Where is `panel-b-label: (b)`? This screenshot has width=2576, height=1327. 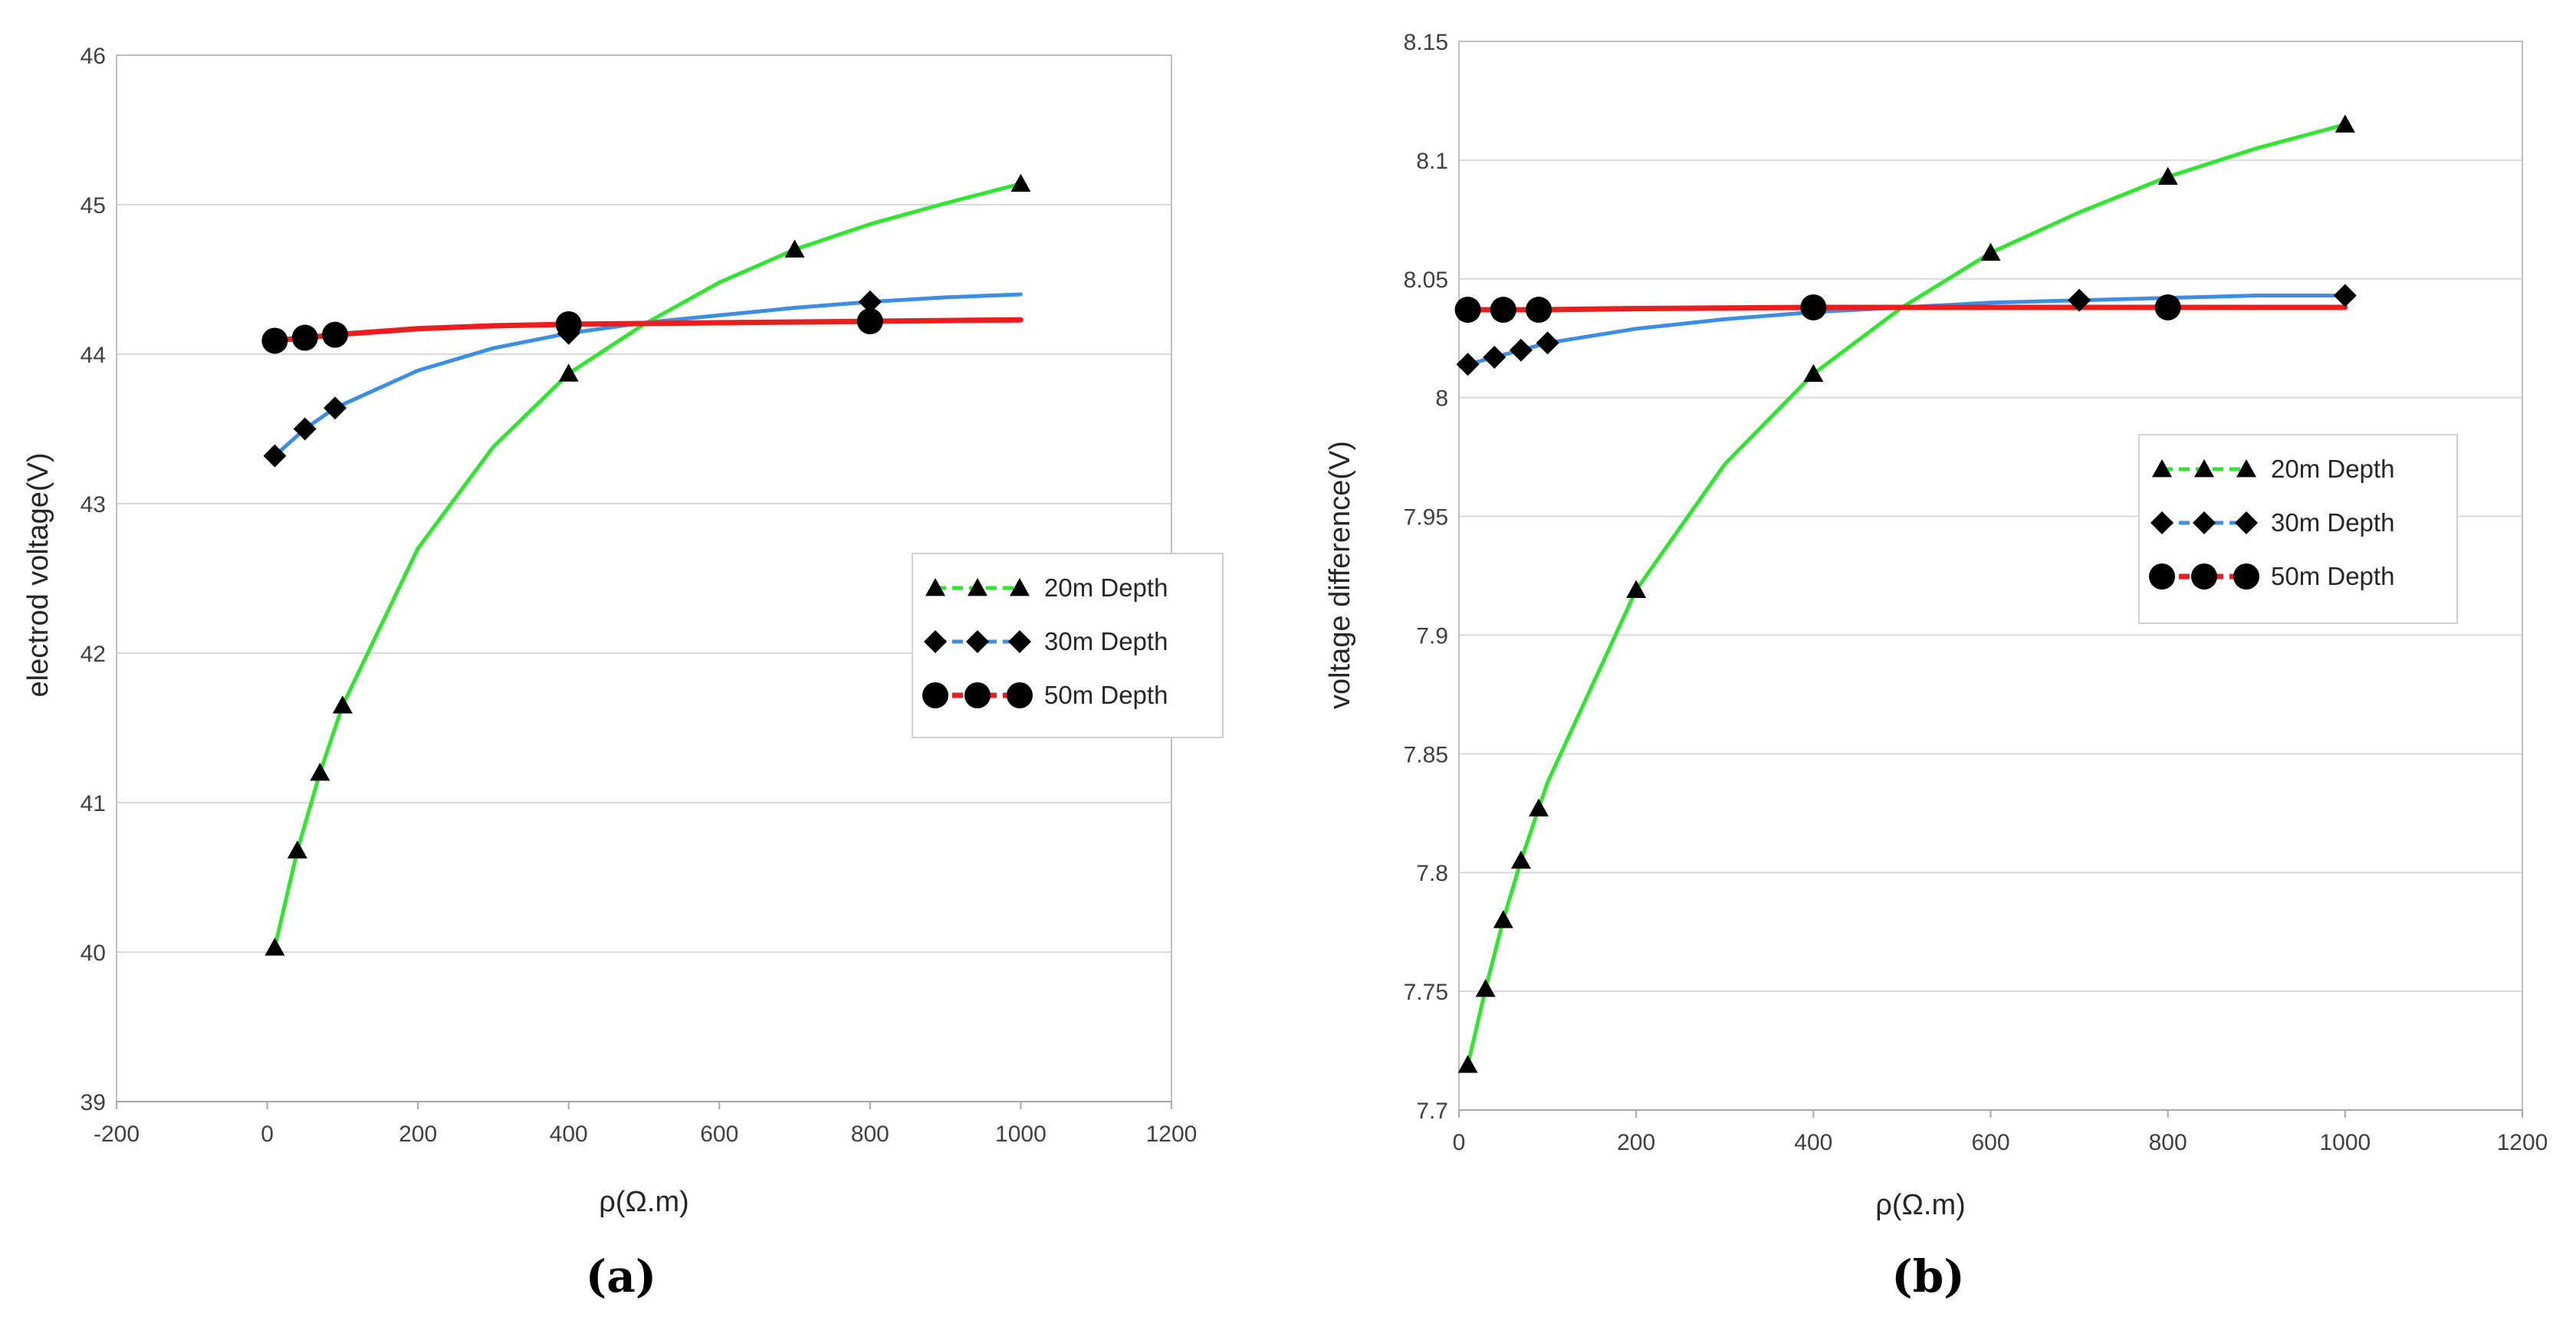
panel-b-label: (b) is located at coordinates (1927, 1276).